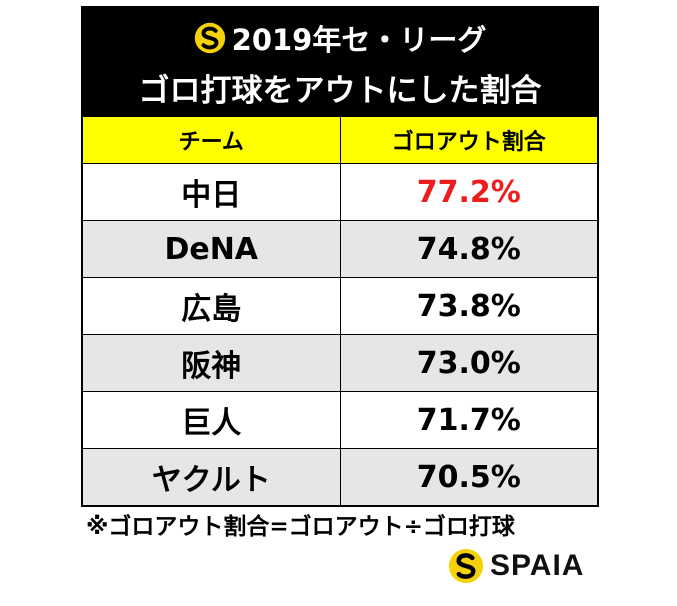 The width and height of the screenshot is (677, 606). What do you see at coordinates (468, 249) in the screenshot?
I see `rate-cell: 74.8%` at bounding box center [468, 249].